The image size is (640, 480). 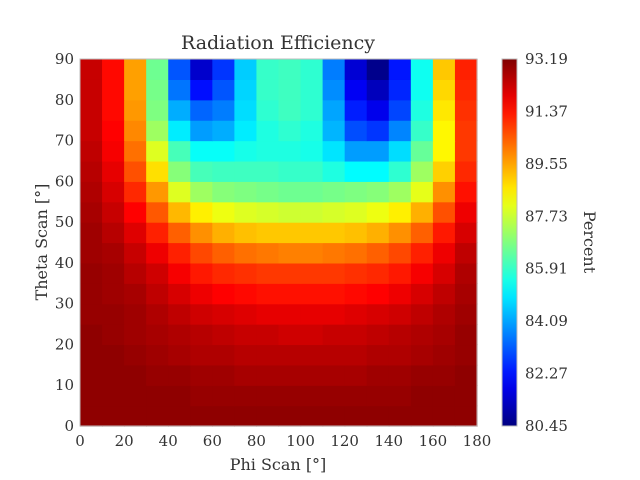 What do you see at coordinates (64, 304) in the screenshot?
I see `y-tick-label: 30` at bounding box center [64, 304].